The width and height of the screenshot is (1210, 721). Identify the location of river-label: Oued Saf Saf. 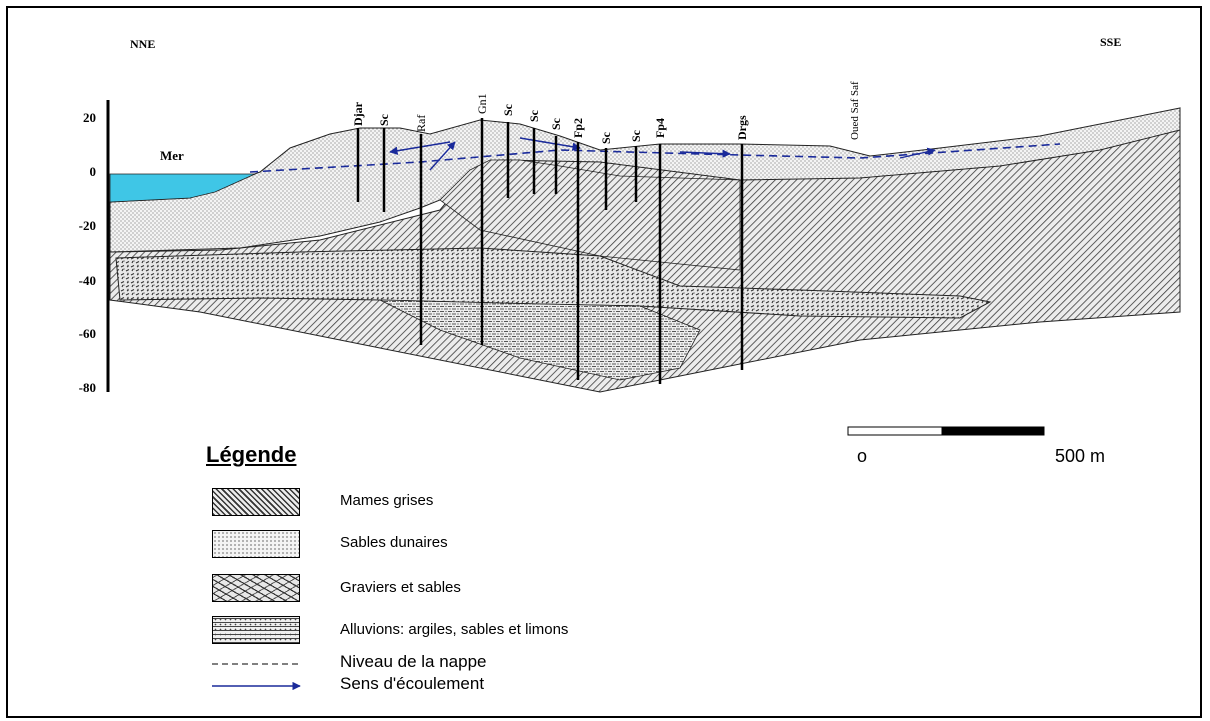
(855, 110).